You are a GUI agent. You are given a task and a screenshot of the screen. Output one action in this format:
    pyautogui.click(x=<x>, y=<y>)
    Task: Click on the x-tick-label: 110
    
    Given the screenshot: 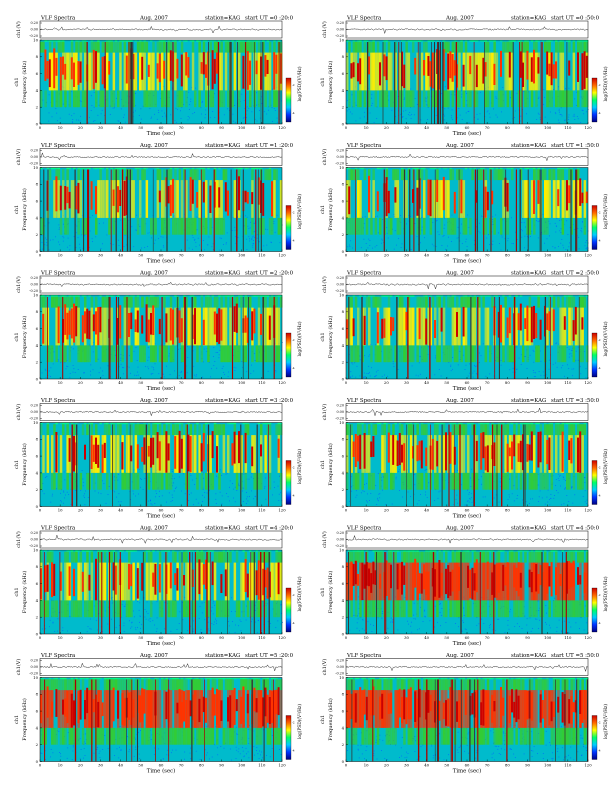 What is the action you would take?
    pyautogui.click(x=568, y=127)
    